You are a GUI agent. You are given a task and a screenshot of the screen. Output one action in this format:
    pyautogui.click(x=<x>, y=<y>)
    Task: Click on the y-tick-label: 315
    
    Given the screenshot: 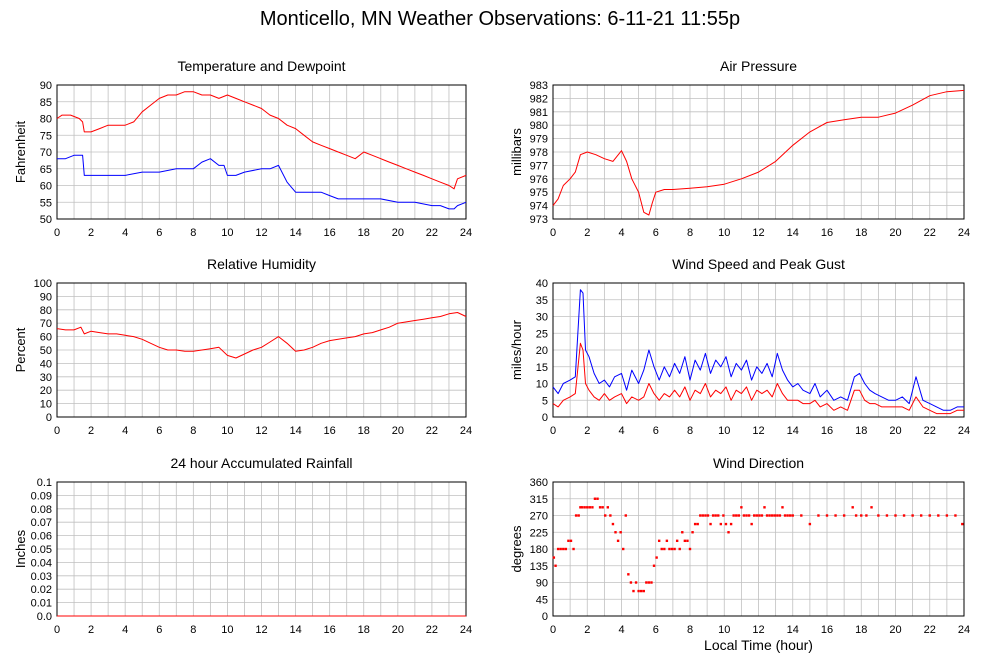 What is the action you would take?
    pyautogui.click(x=539, y=500)
    